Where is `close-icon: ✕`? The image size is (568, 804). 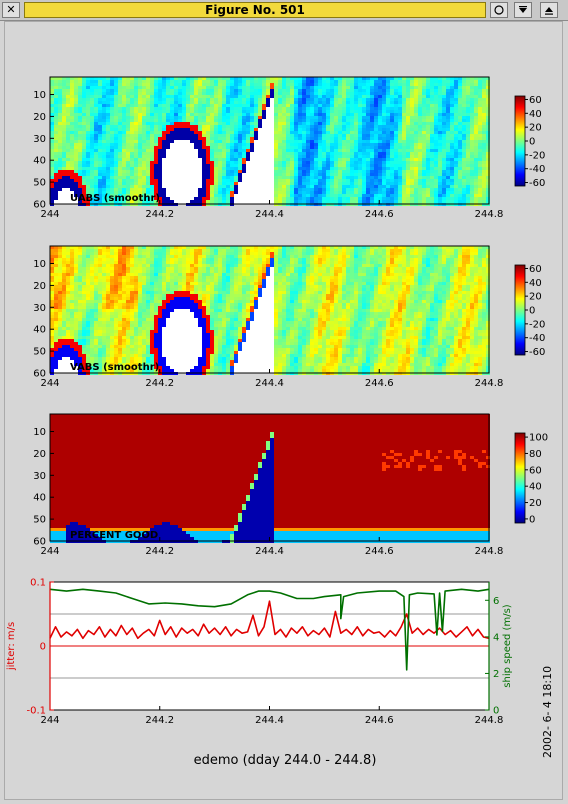
close-icon: ✕ is located at coordinates (11, 10).